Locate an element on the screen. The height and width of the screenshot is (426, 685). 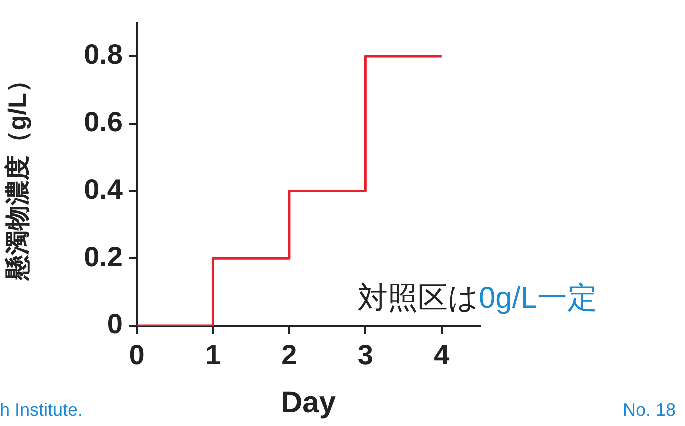
x-tick-label: 2 is located at coordinates (290, 355).